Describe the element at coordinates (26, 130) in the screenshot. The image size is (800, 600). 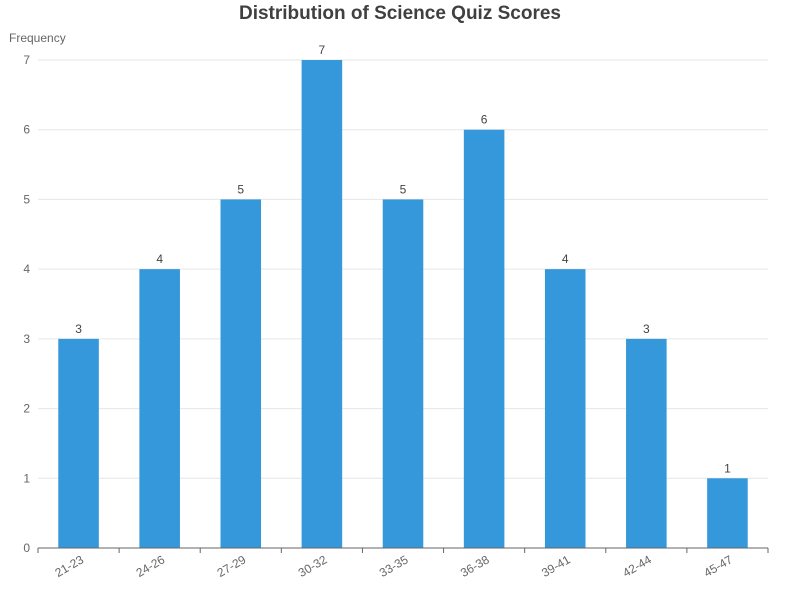
I see `y-tick-label: 6` at that location.